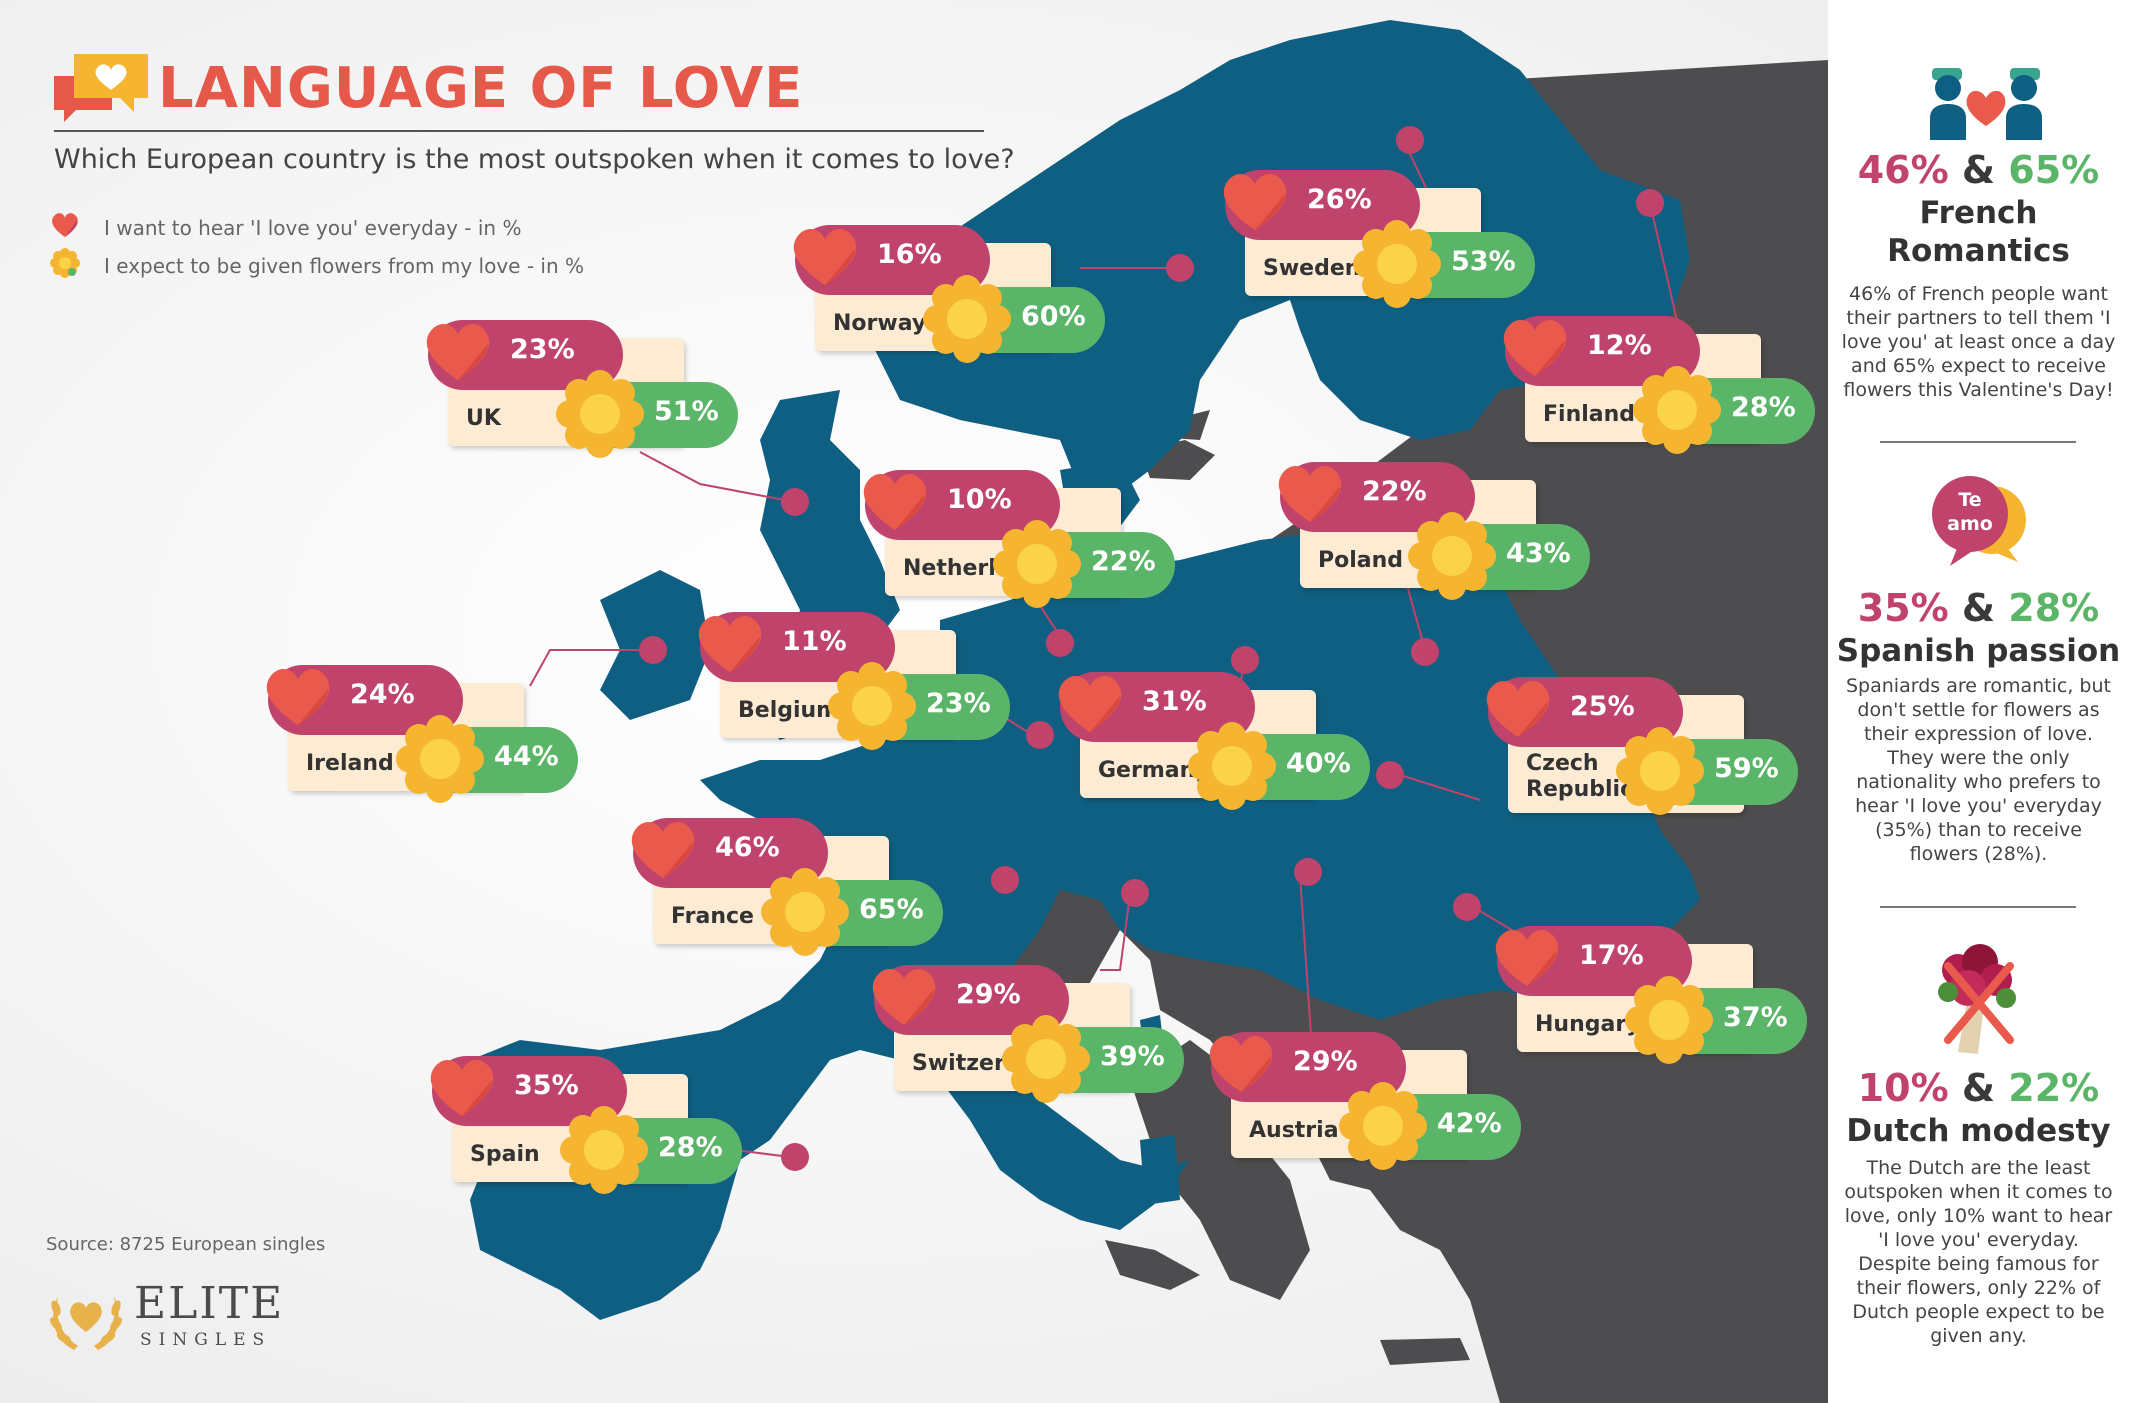  I want to click on flowers-percent: 53%, so click(1483, 261).